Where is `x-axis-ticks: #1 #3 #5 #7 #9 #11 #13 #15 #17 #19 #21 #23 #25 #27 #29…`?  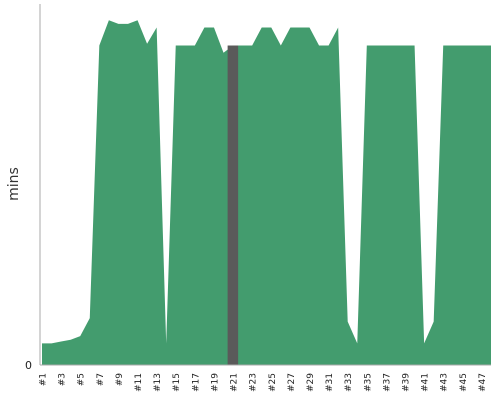 x-axis-ticks: #1 #3 #5 #7 #9 #11 #13 #15 #17 #19 #21 #23 #25 #27 #29… is located at coordinates (263, 382).